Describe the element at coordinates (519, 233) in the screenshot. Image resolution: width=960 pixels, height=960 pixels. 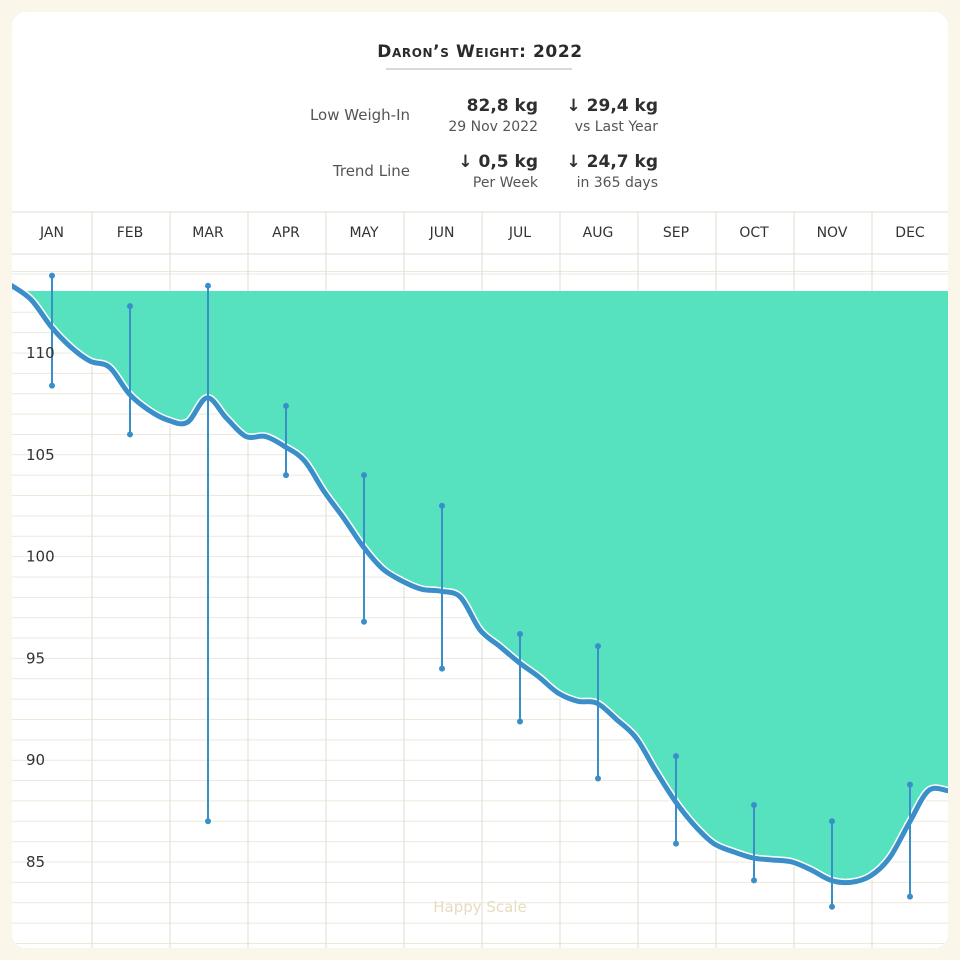
I see `month-label: JUL` at that location.